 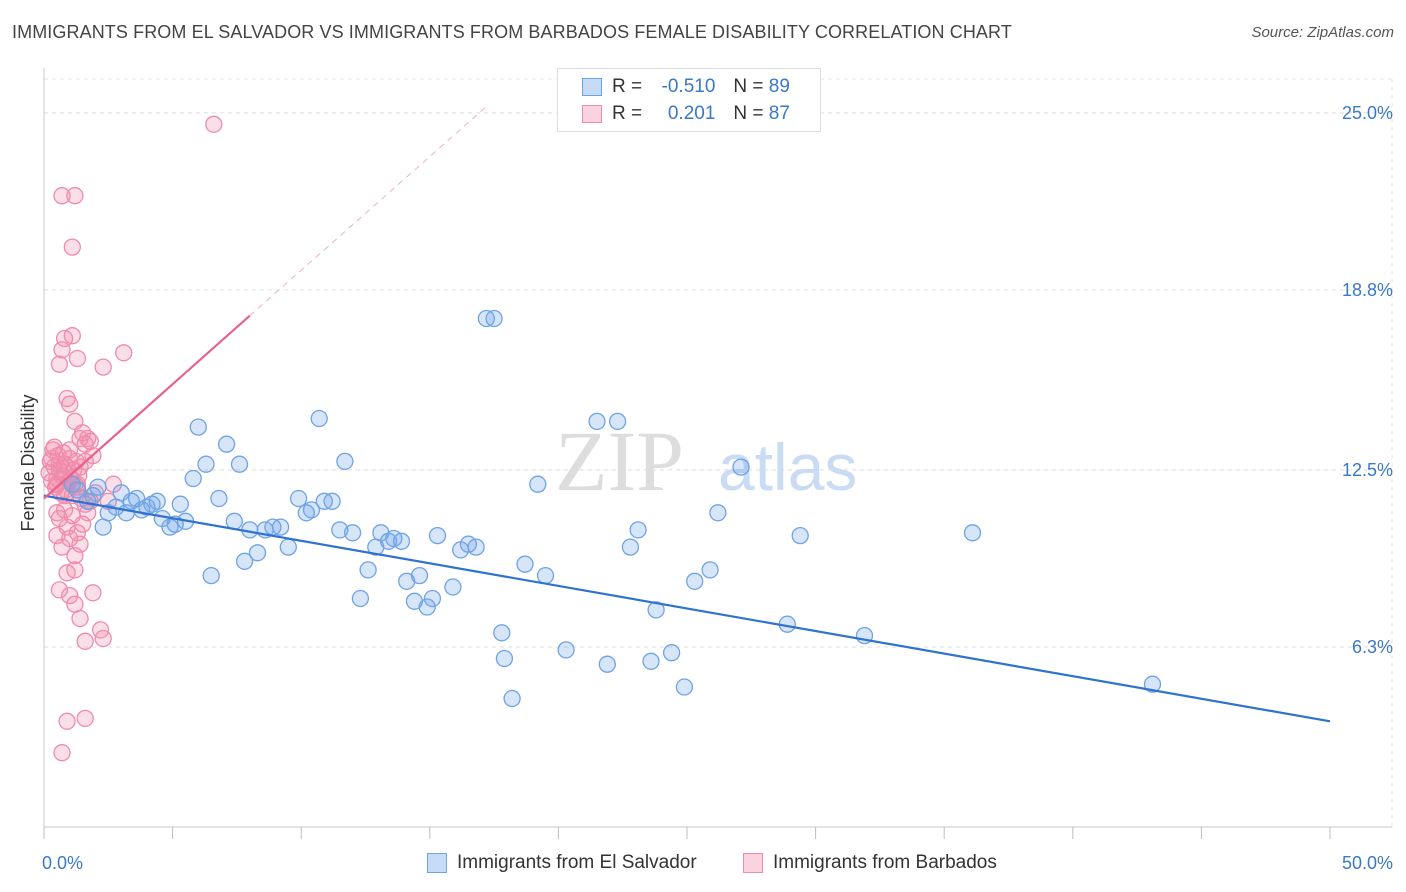 What do you see at coordinates (779, 113) in the screenshot?
I see `legend-n-value: 87` at bounding box center [779, 113].